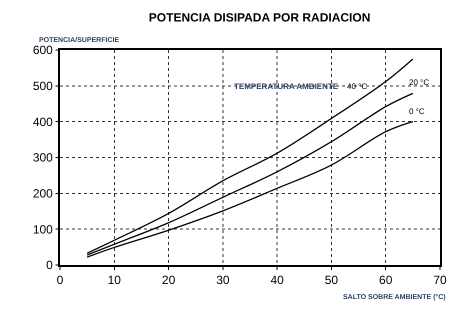 The width and height of the screenshot is (472, 322). What do you see at coordinates (43, 193) in the screenshot?
I see `y-tick-label: 200` at bounding box center [43, 193].